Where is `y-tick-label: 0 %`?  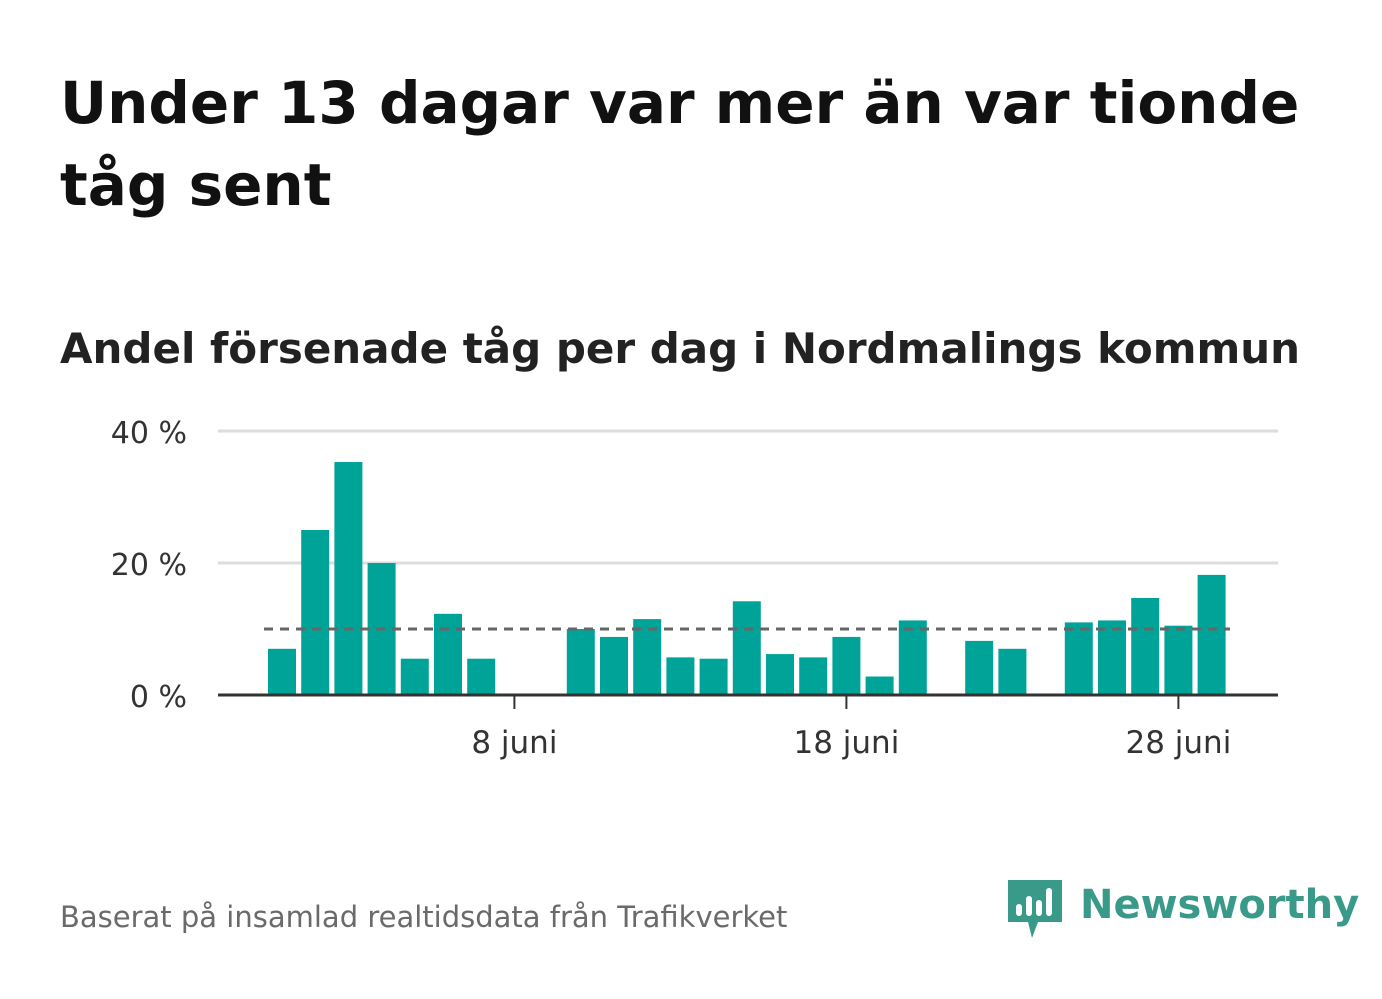 y-tick-label: 0 % is located at coordinates (158, 697).